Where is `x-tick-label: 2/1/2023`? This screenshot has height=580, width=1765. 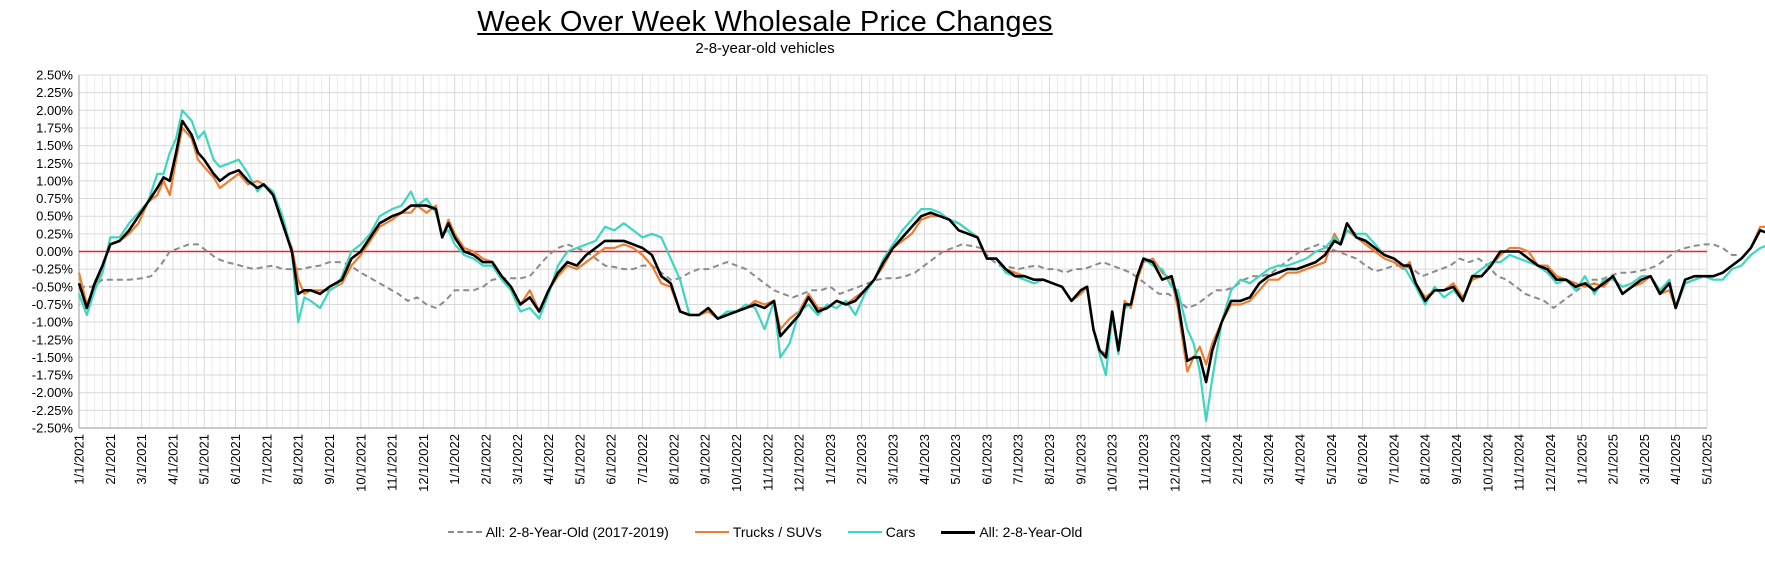
x-tick-label: 2/1/2023 is located at coordinates (861, 459).